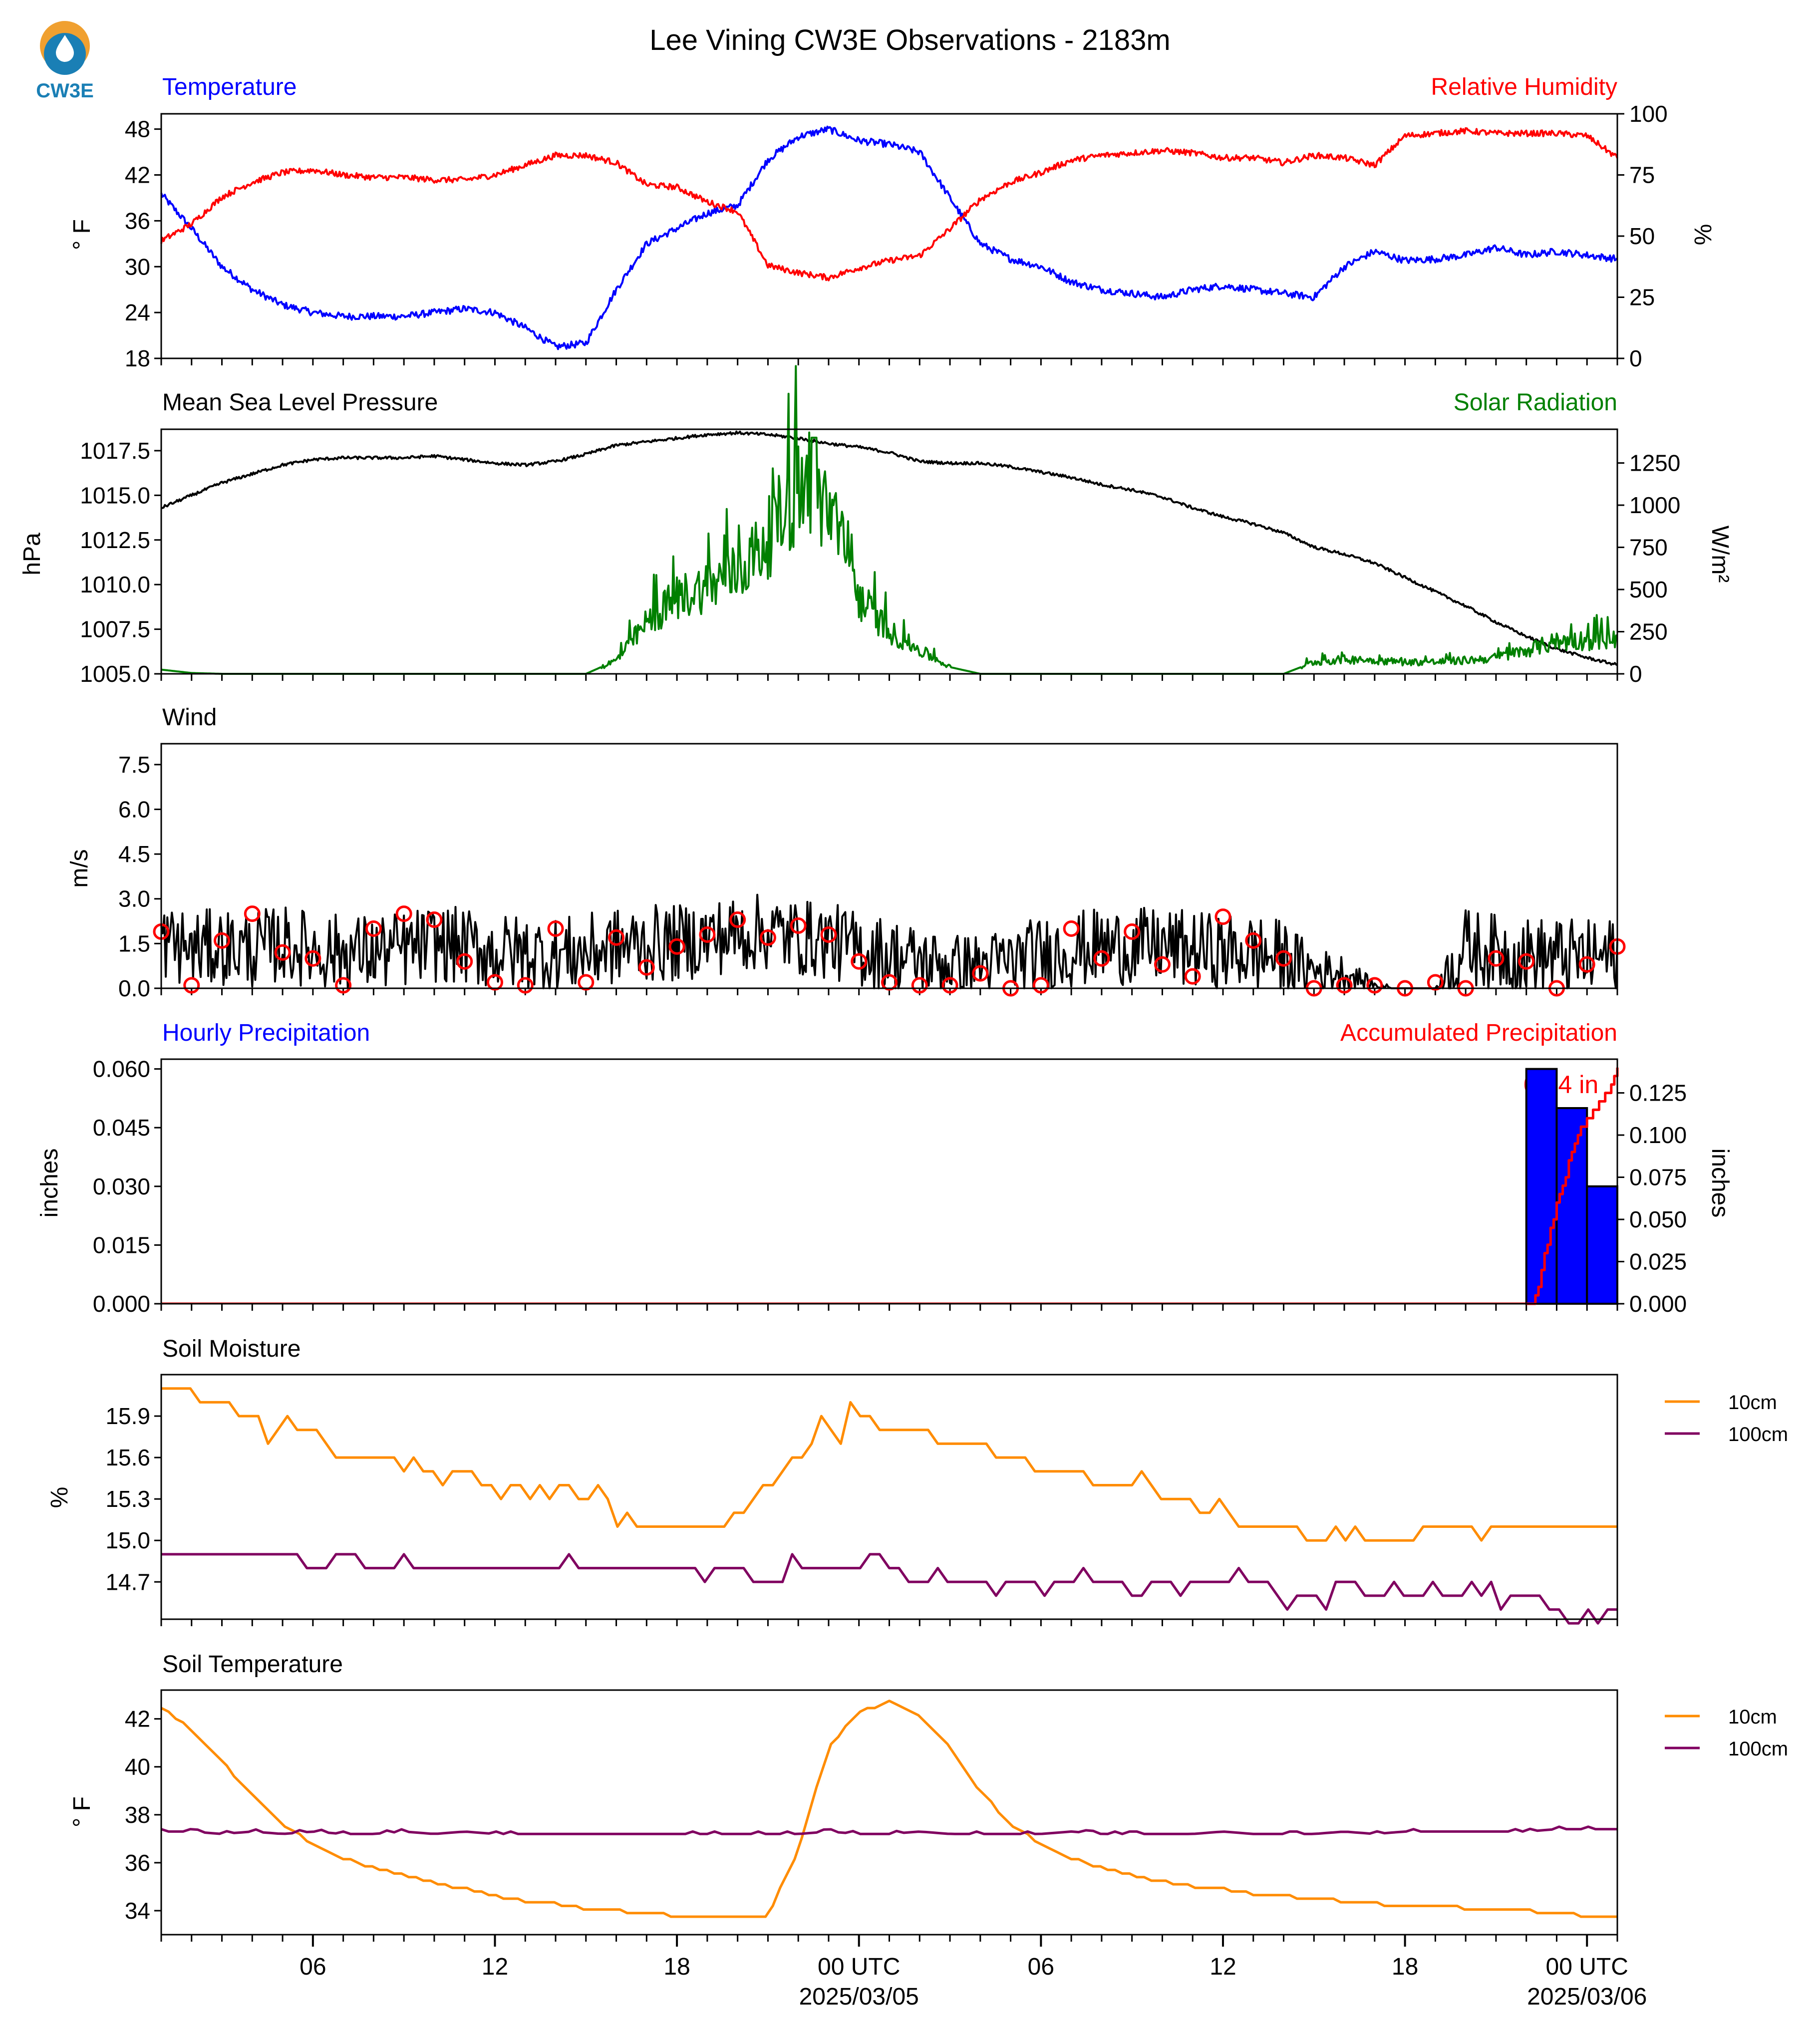 This screenshot has height=2028, width=1820. What do you see at coordinates (1654, 505) in the screenshot?
I see `y2-tick-label: 1000` at bounding box center [1654, 505].